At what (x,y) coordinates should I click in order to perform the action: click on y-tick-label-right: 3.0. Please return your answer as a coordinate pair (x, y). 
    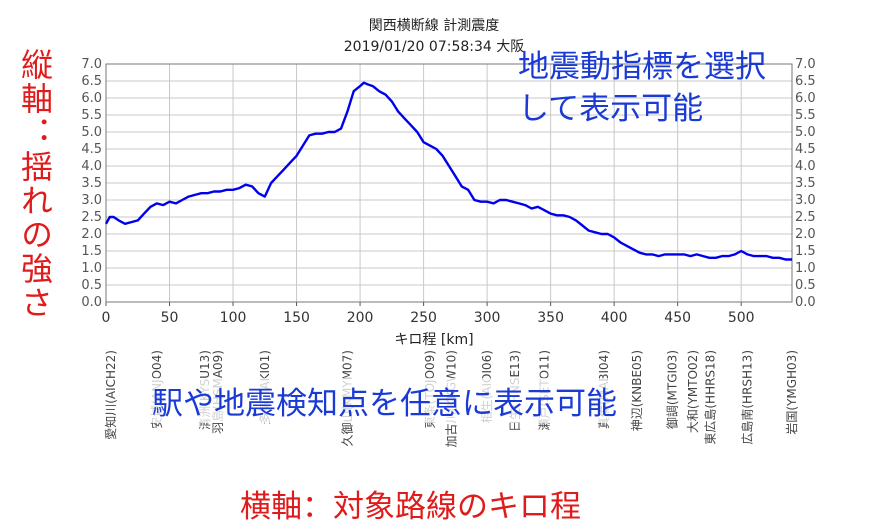
    Looking at the image, I should click on (805, 200).